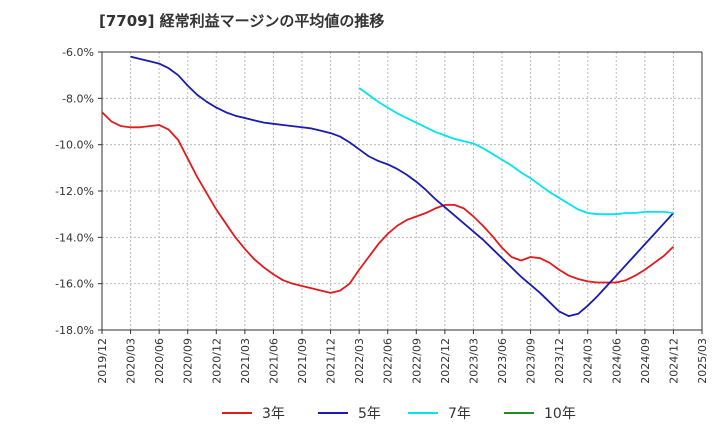 This screenshot has width=720, height=440. What do you see at coordinates (459, 414) in the screenshot?
I see `legend-label: 7年` at bounding box center [459, 414].